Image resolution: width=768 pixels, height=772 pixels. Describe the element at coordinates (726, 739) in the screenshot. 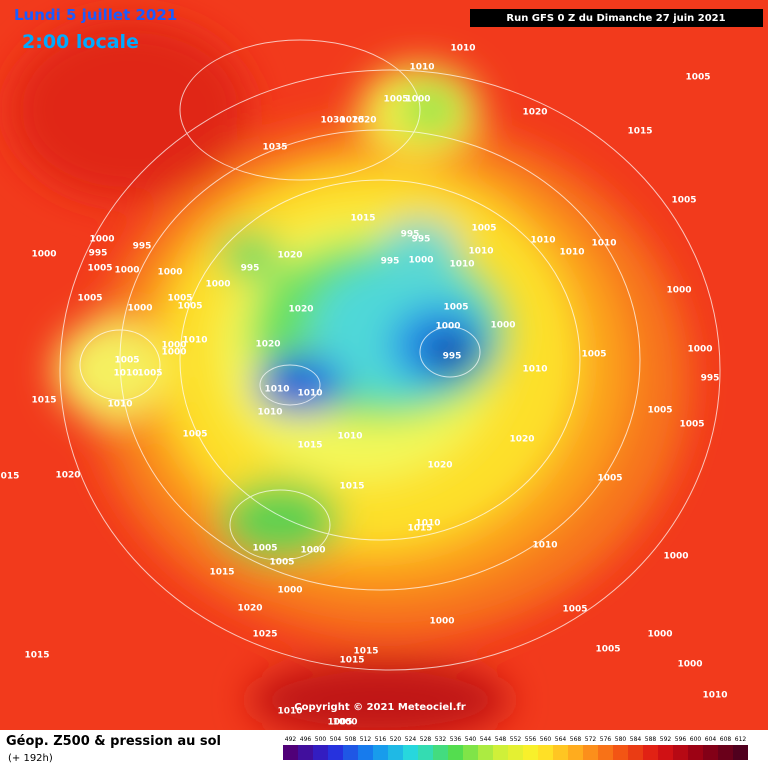

I see `colorbar-label: 608` at that location.